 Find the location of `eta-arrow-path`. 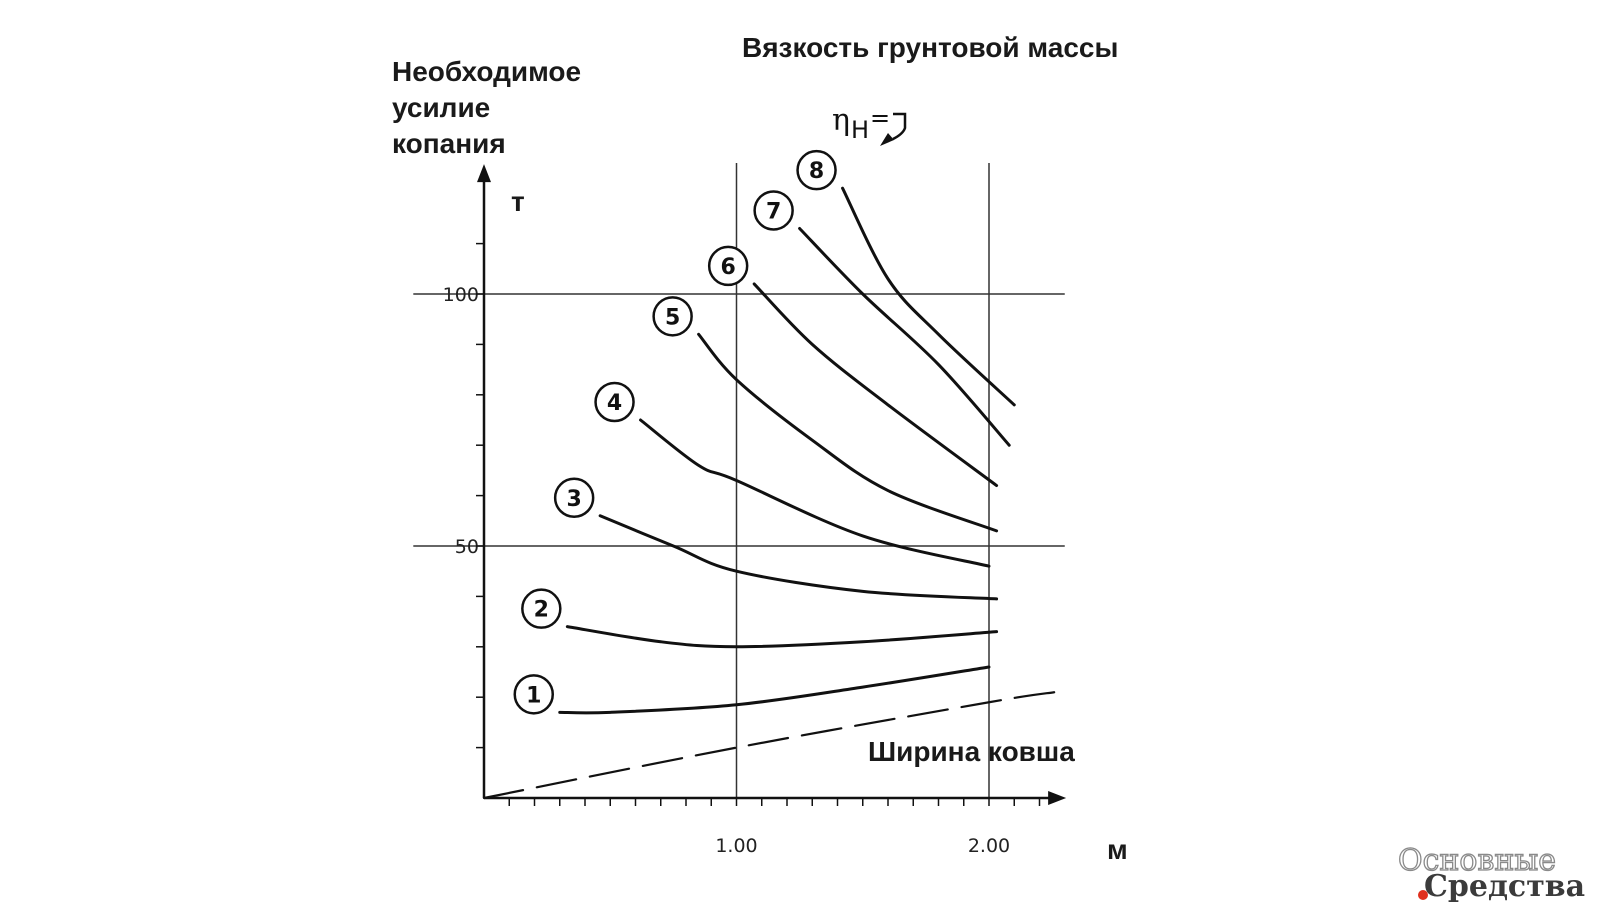

eta-arrow-path is located at coordinates (899, 126).